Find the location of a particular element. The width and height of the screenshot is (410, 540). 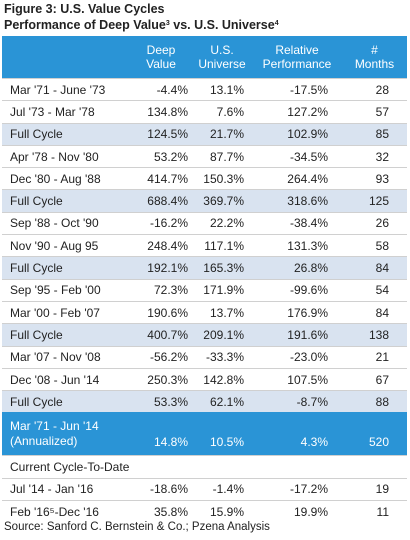

relative-performance-cell: 264.4% is located at coordinates (307, 178).